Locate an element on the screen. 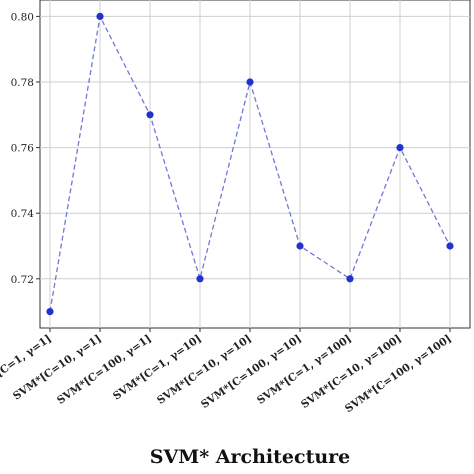  x-tick-label: SVM*[C=100, γ=1] is located at coordinates (104, 370).